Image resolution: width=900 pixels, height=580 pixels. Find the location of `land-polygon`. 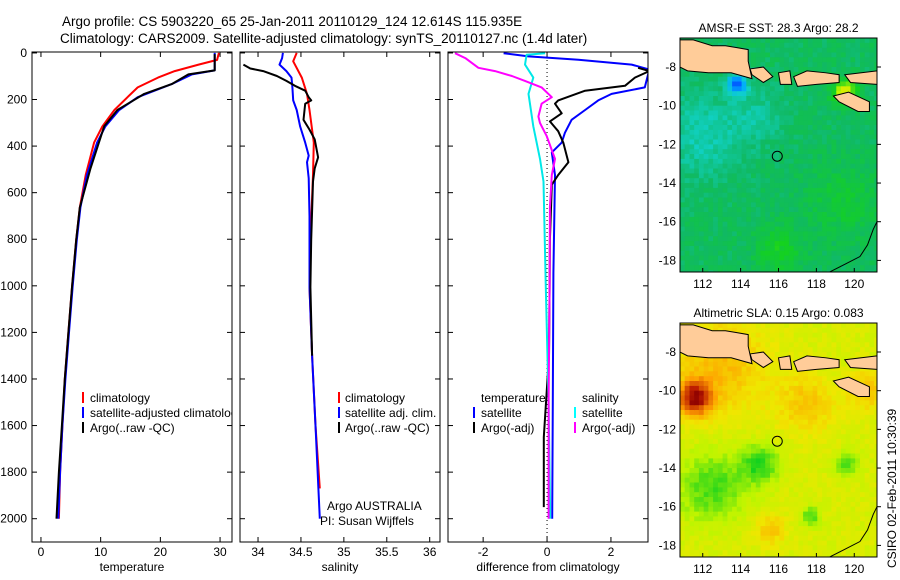

land-polygon is located at coordinates (860, 77).